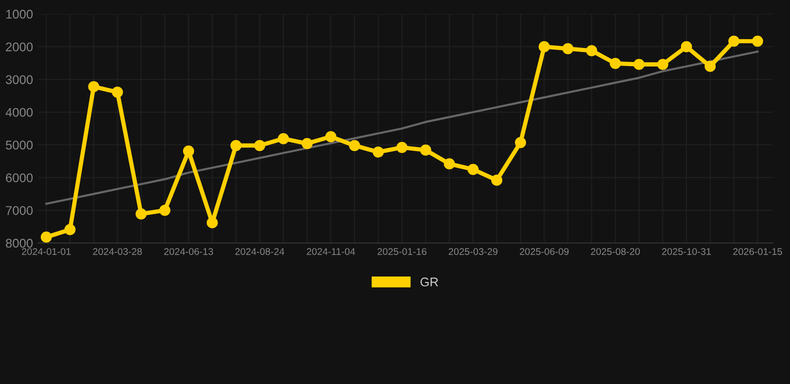  I want to click on x-tick-label: 2024-01-01, so click(46, 251).